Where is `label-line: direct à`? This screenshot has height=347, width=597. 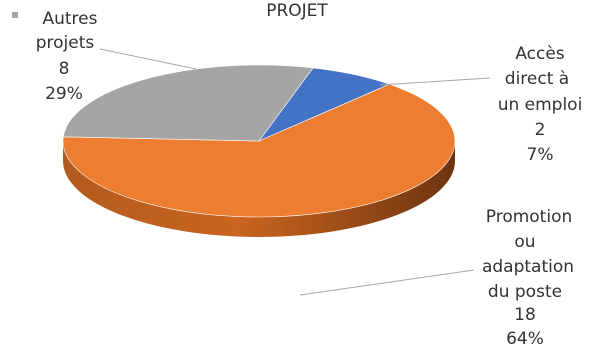
label-line: direct à is located at coordinates (537, 79).